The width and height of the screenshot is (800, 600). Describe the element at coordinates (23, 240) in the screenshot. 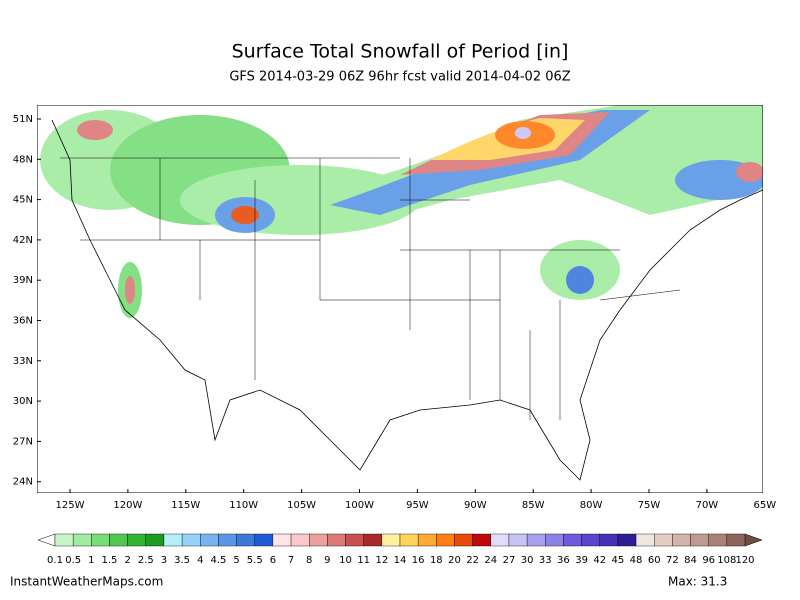

I see `lat-label: 42N` at that location.